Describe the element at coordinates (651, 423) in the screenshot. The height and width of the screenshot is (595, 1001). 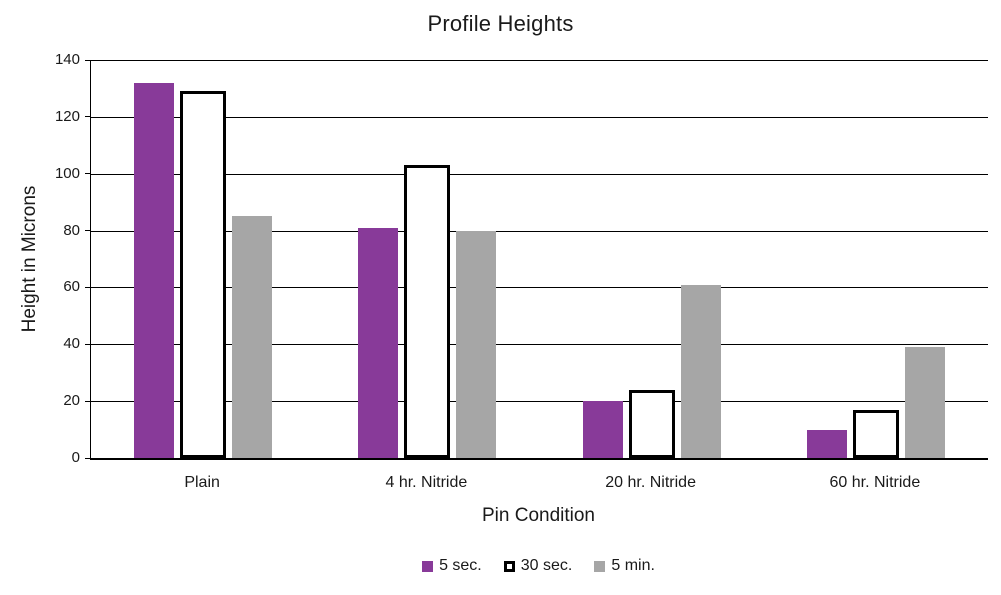
I see `bar-30-sec-20-hr-nitride` at that location.